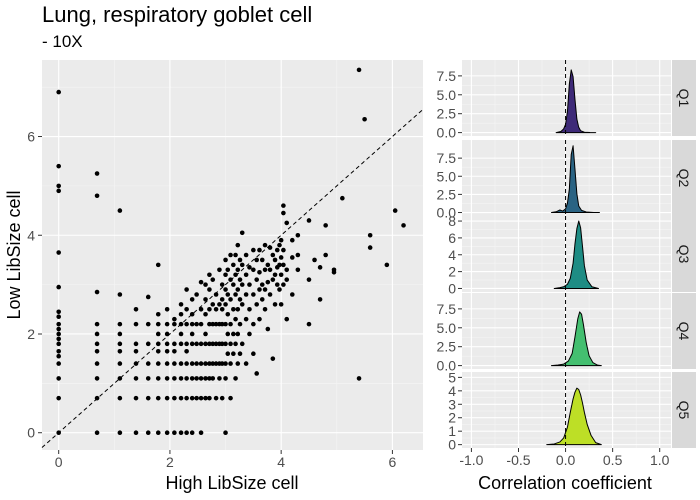 This screenshot has height=500, width=700. I want to click on density-y-tick-label: 4, so click(452, 391).